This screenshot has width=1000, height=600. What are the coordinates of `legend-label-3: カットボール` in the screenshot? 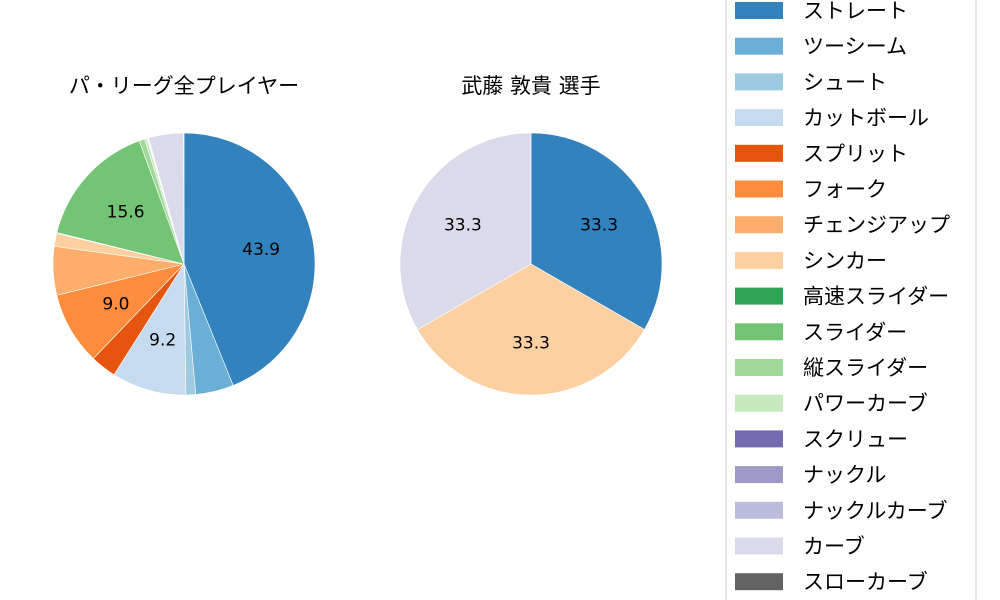 It's located at (866, 118).